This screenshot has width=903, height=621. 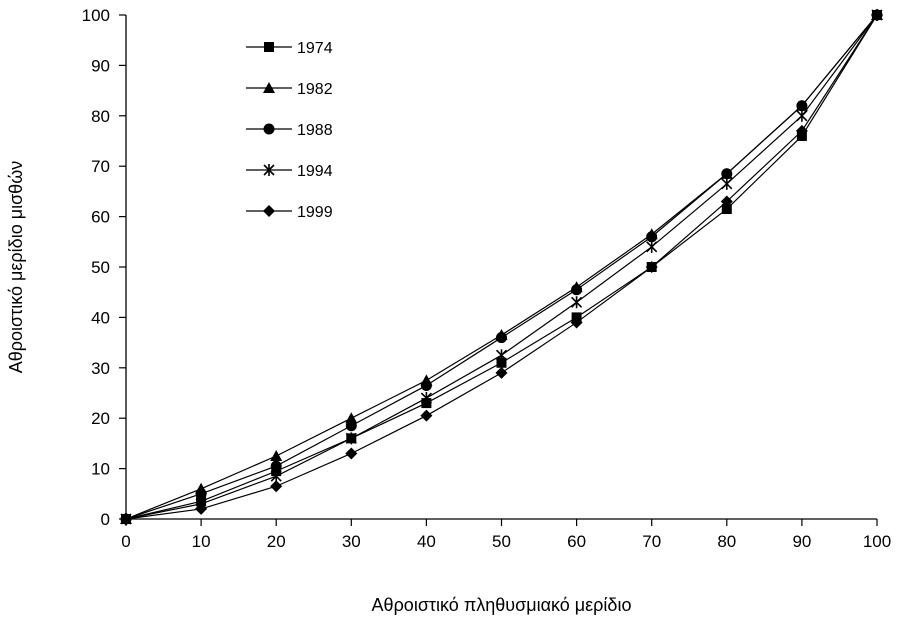 What do you see at coordinates (351, 541) in the screenshot?
I see `x-tick-label: 30` at bounding box center [351, 541].